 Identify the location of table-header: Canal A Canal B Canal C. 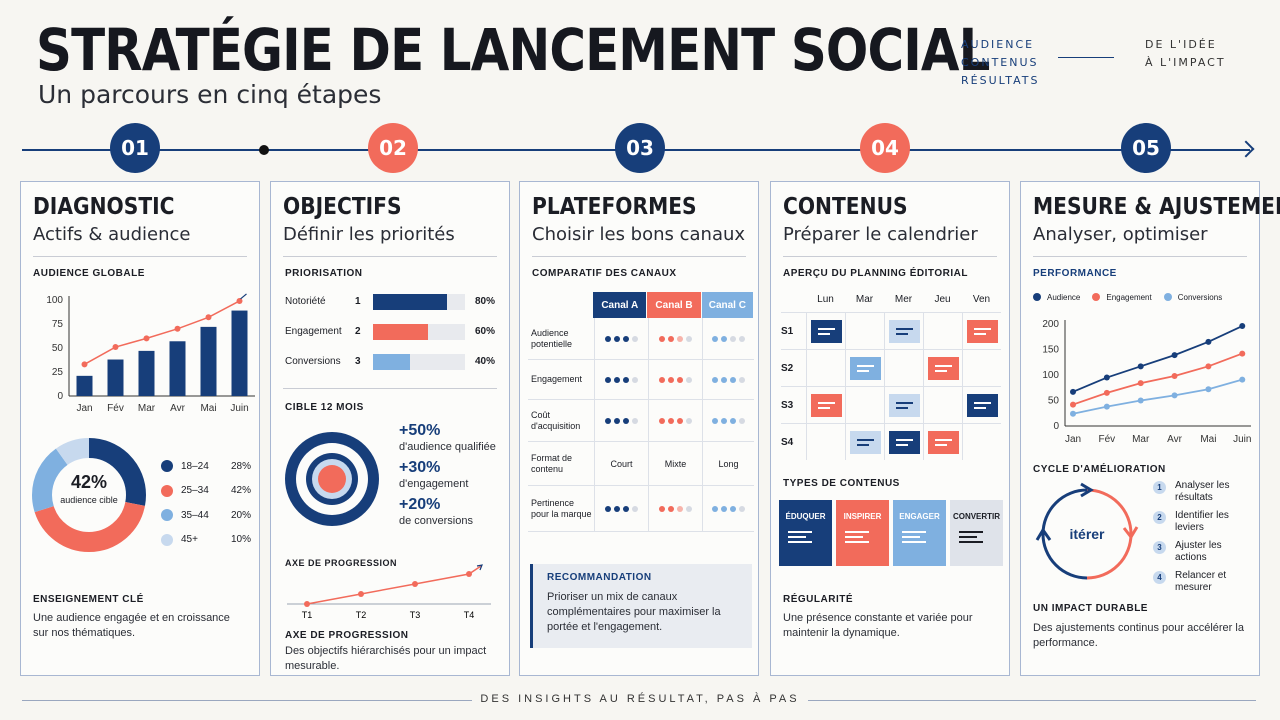
(641, 305).